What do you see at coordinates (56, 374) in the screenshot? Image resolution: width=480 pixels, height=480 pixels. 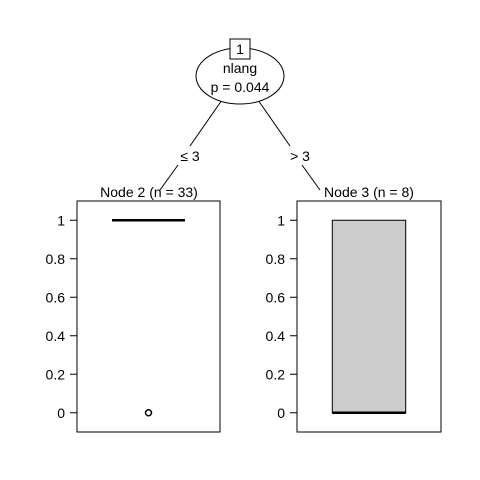 I see `y-tick-label-node-2: 0.2` at bounding box center [56, 374].